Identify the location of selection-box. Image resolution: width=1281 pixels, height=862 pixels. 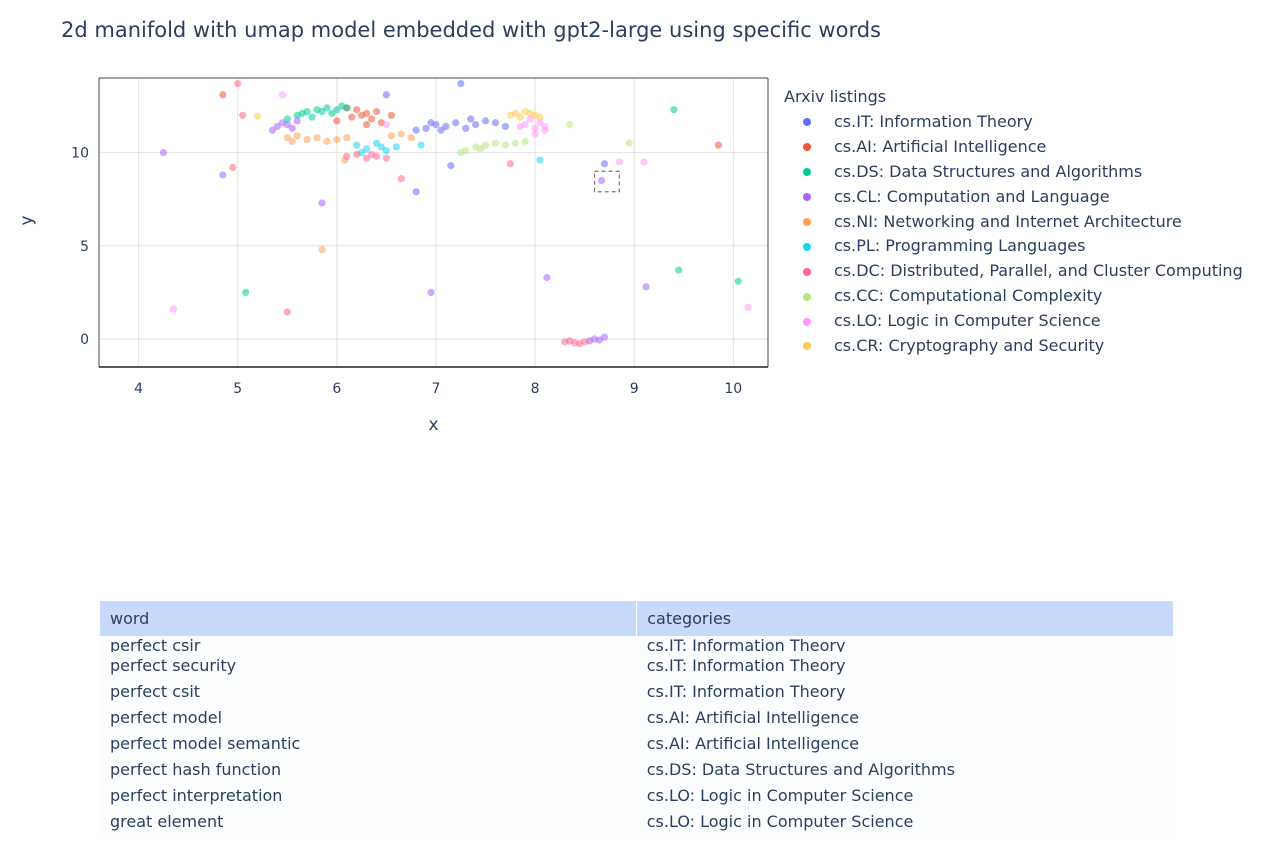
(606, 181).